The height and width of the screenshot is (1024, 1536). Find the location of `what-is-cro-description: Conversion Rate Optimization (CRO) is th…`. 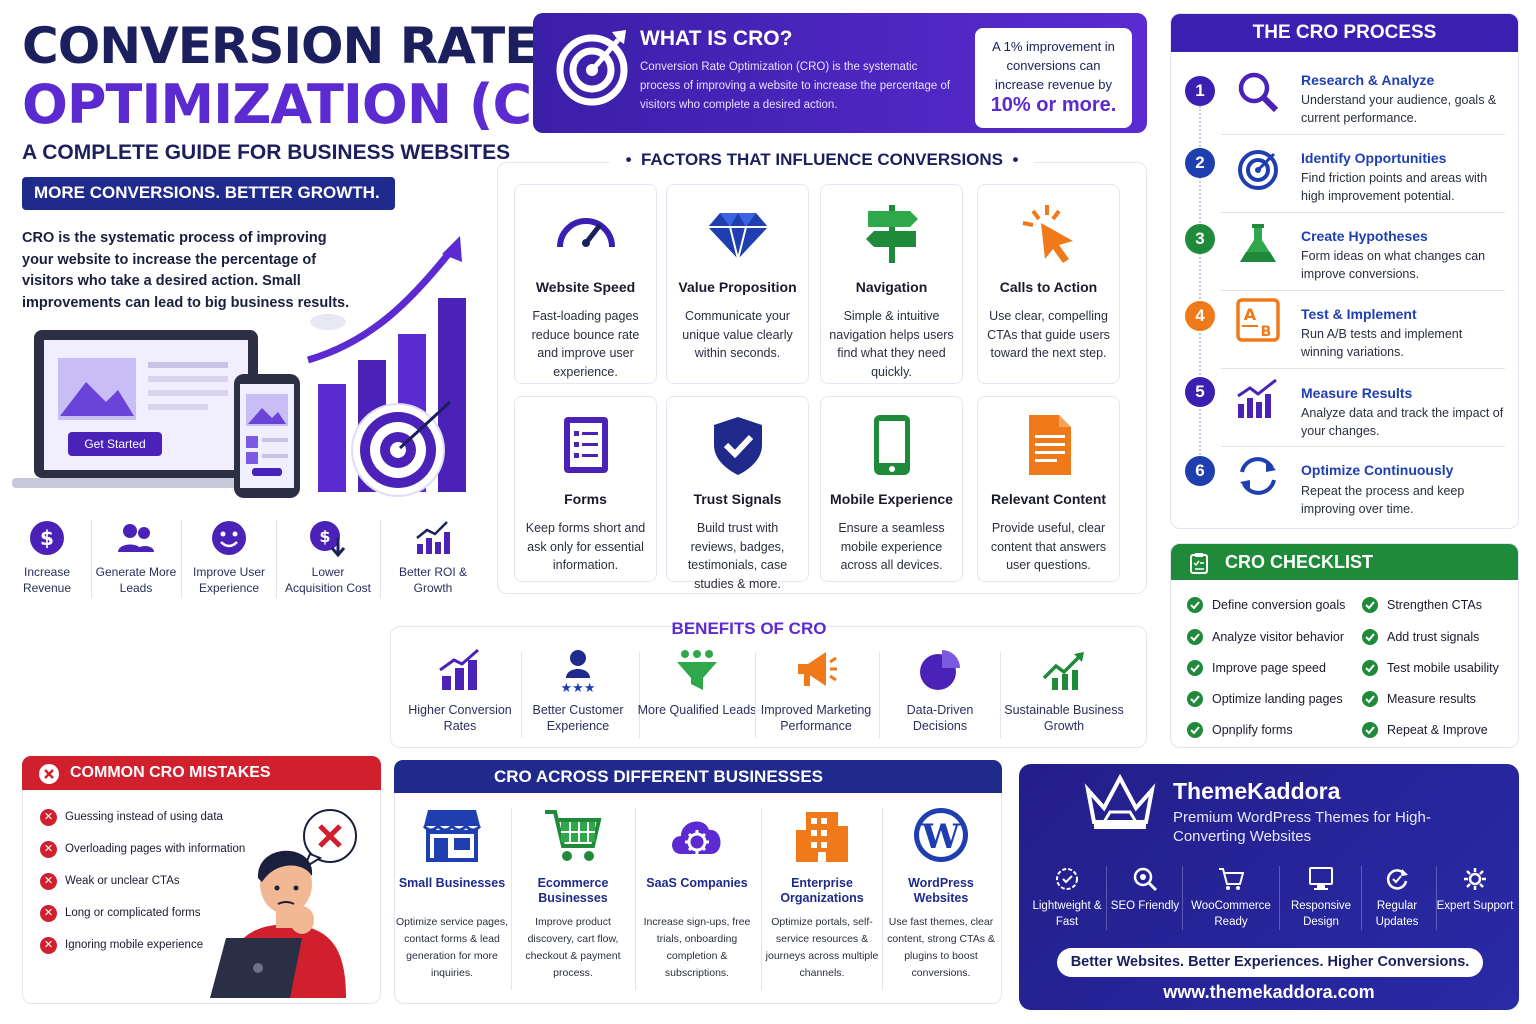

what-is-cro-description: Conversion Rate Optimization (CRO) is th… is located at coordinates (795, 86).